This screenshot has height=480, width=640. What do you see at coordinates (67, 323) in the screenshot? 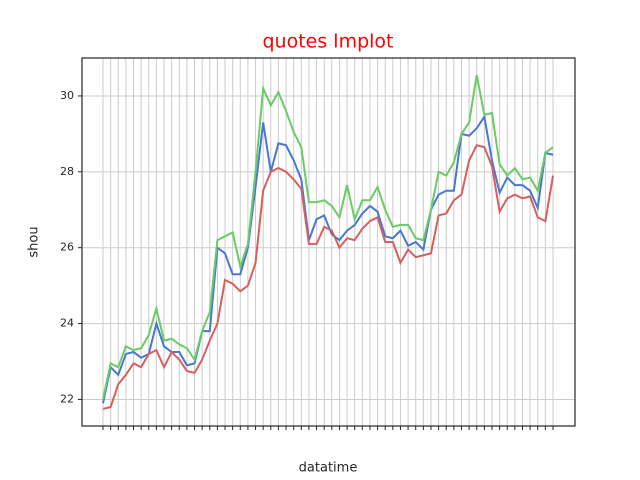
I see `y-tick-label: 24` at bounding box center [67, 323].